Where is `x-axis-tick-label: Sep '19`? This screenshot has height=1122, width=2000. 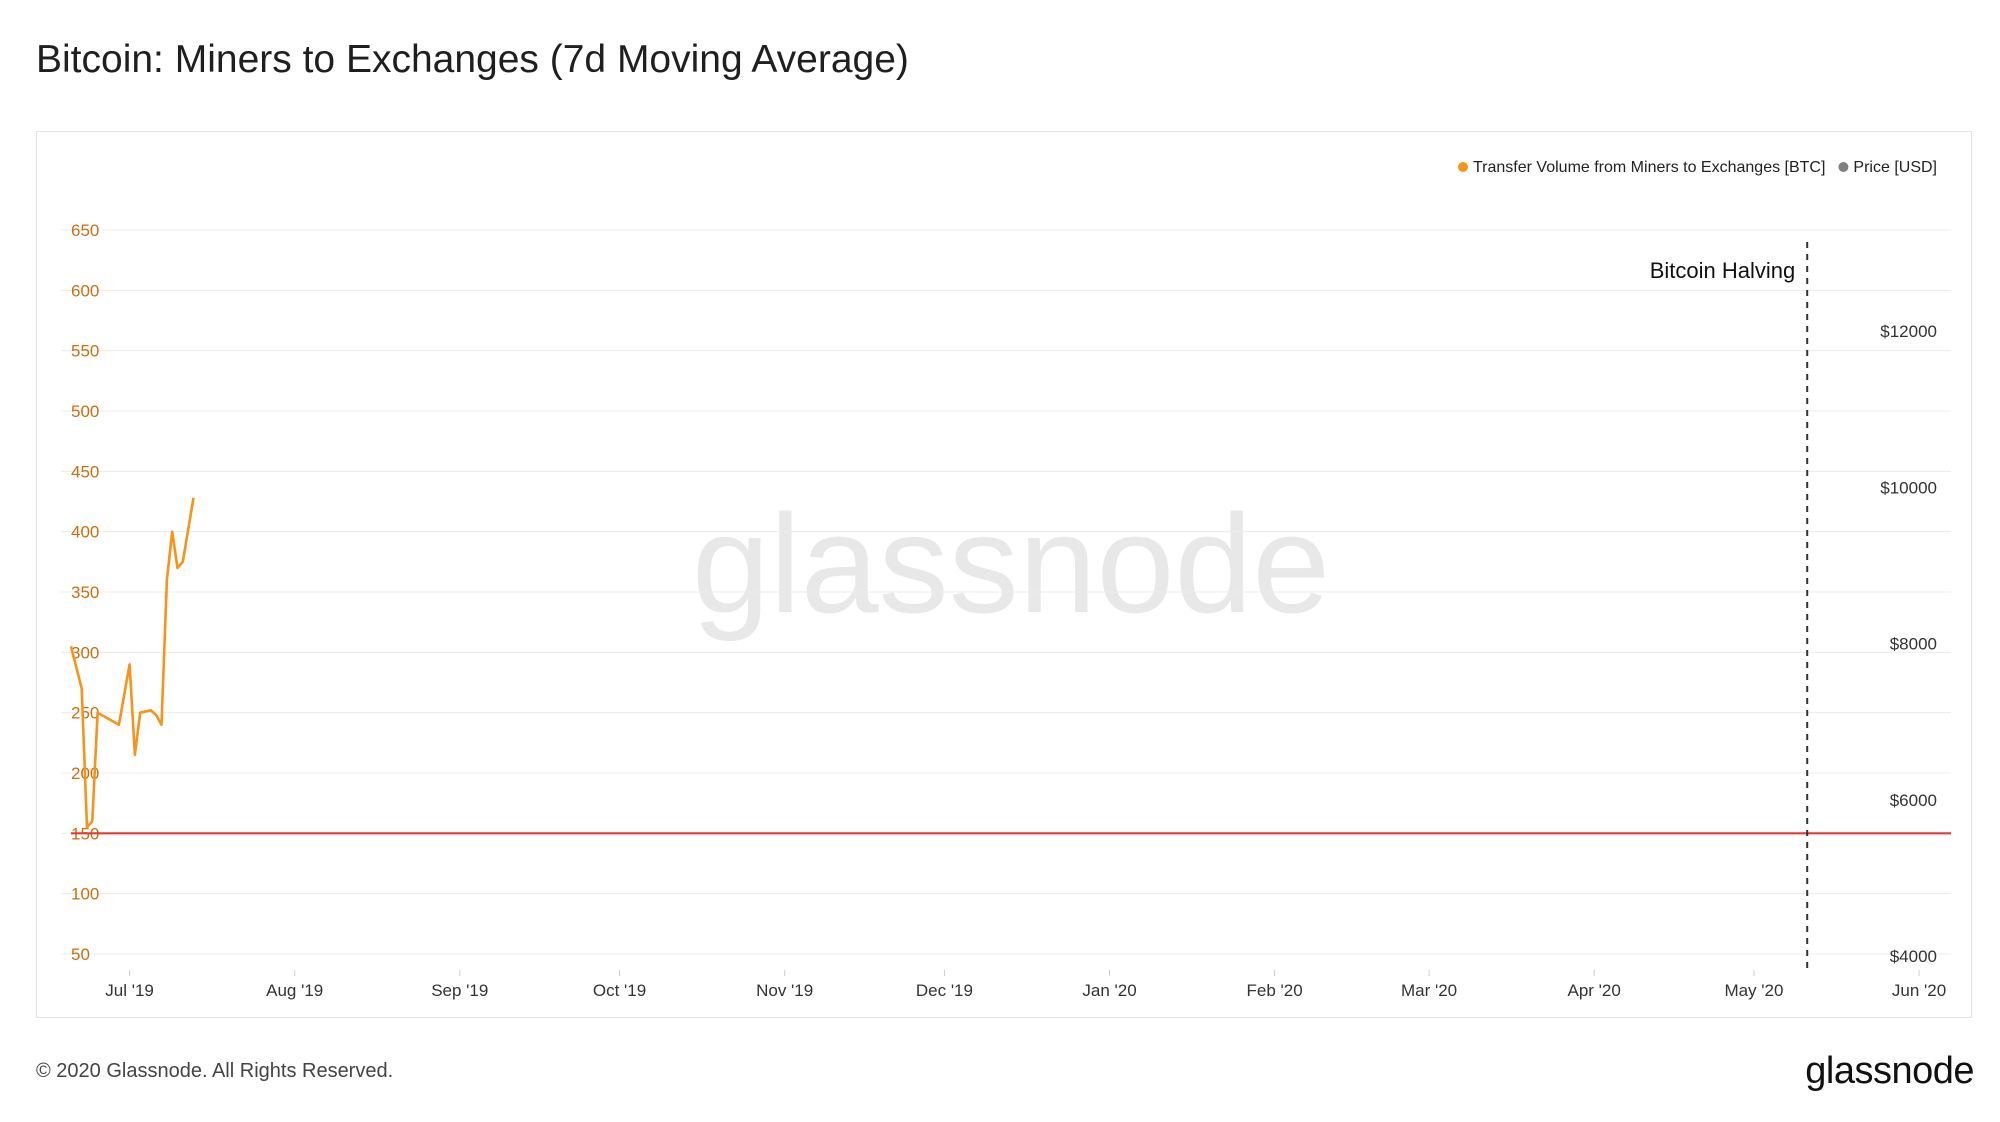 x-axis-tick-label: Sep '19 is located at coordinates (459, 990).